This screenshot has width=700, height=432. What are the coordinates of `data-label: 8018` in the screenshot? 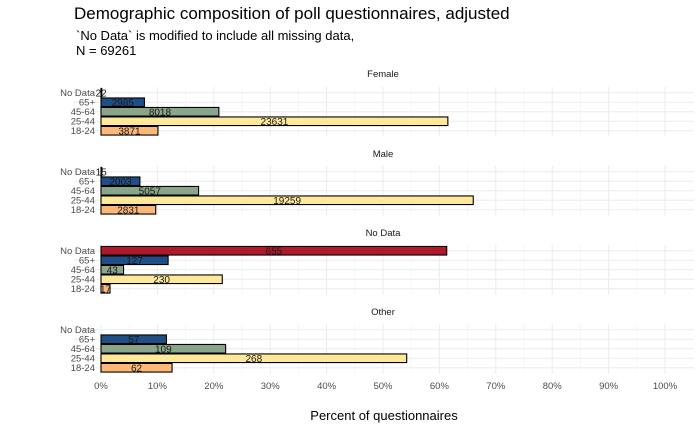 It's located at (160, 112).